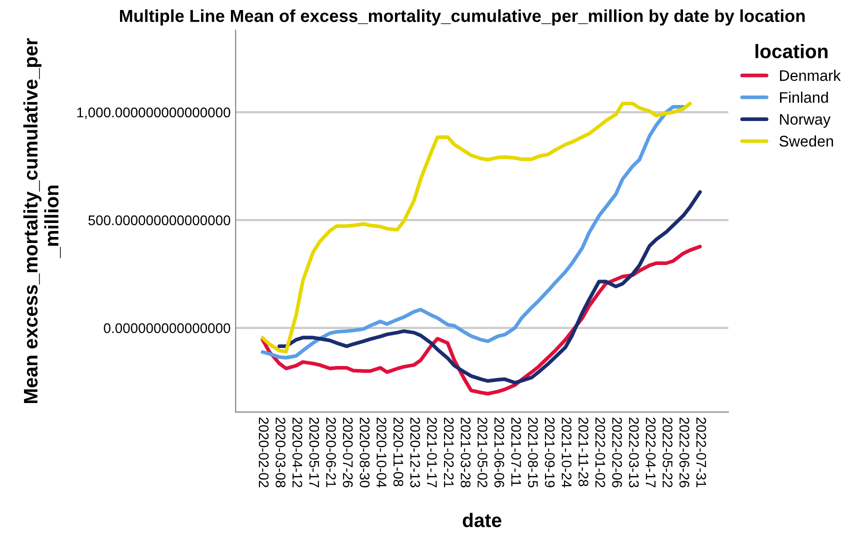 The height and width of the screenshot is (540, 863). Describe the element at coordinates (792, 51) in the screenshot. I see `legend-title: location` at that location.